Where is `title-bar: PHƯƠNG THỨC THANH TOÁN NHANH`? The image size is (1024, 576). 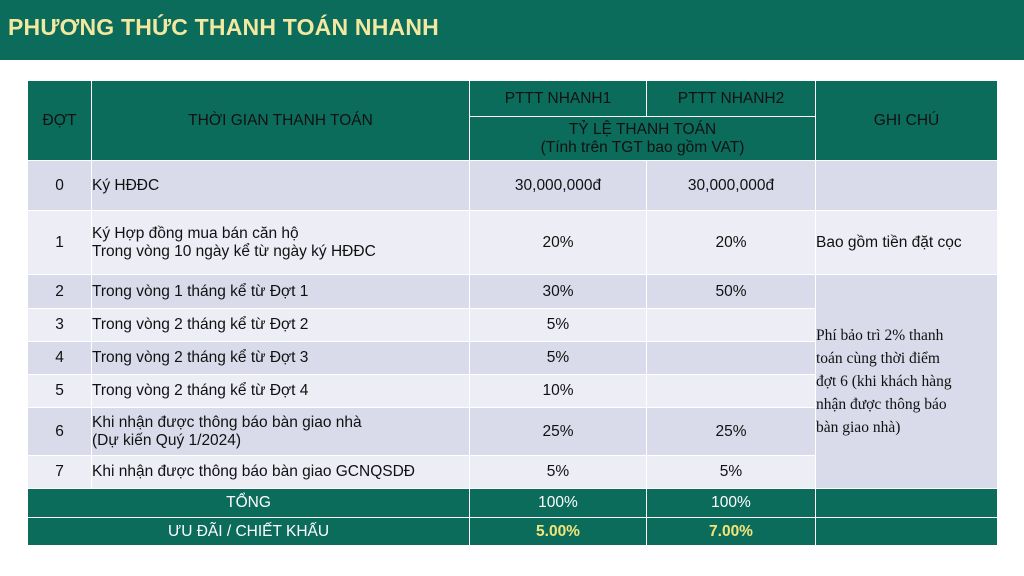
title-bar: PHƯƠNG THỨC THANH TOÁN NHANH is located at coordinates (512, 30).